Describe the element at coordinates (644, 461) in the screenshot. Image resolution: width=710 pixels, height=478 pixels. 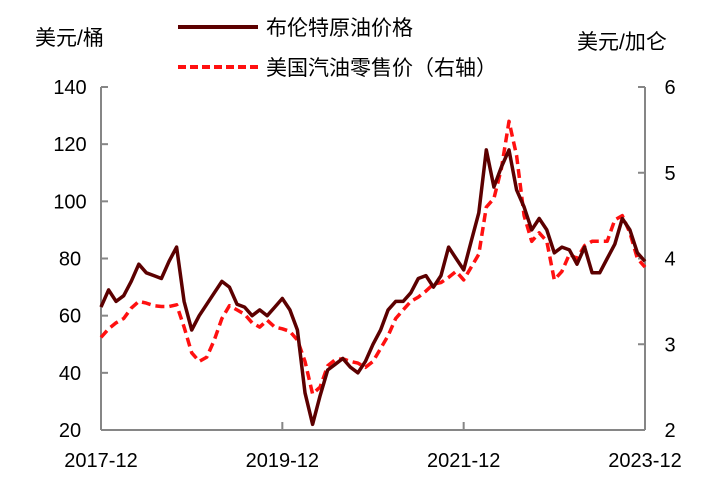
I see `x-tick-label: 2023-12` at that location.